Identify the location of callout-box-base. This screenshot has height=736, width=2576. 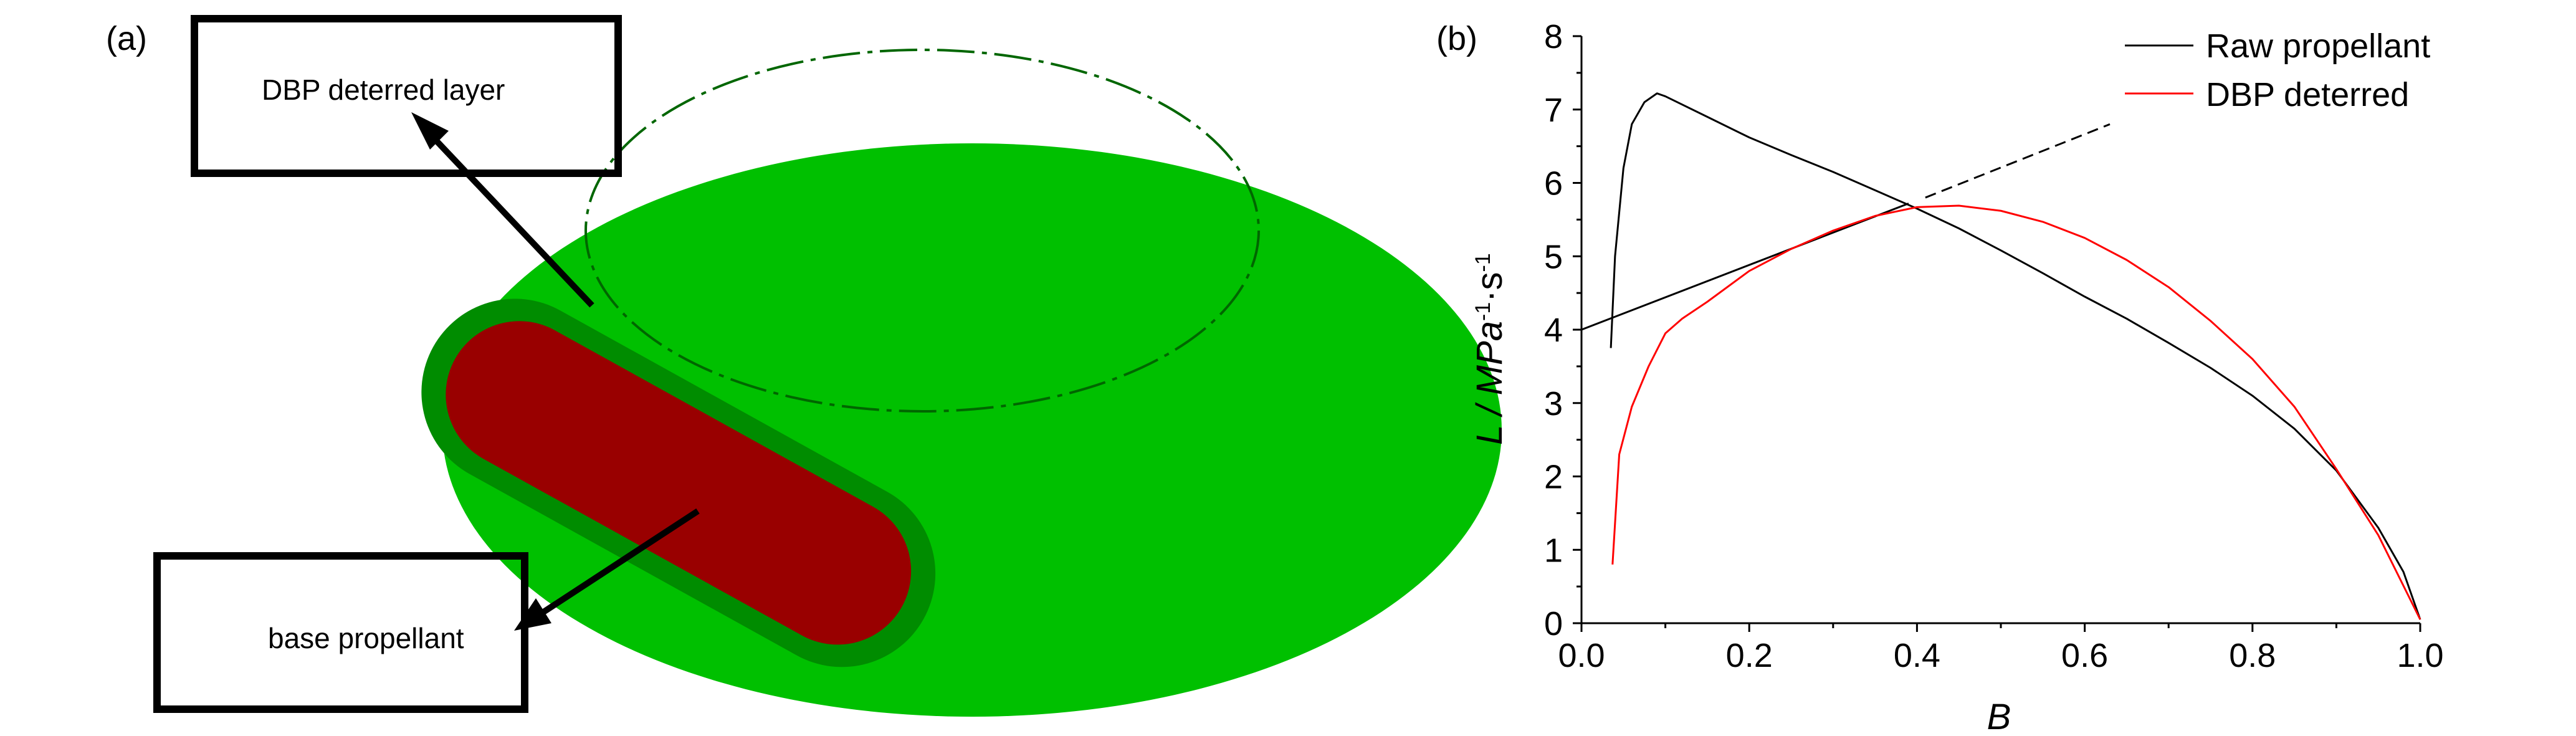
(340, 632).